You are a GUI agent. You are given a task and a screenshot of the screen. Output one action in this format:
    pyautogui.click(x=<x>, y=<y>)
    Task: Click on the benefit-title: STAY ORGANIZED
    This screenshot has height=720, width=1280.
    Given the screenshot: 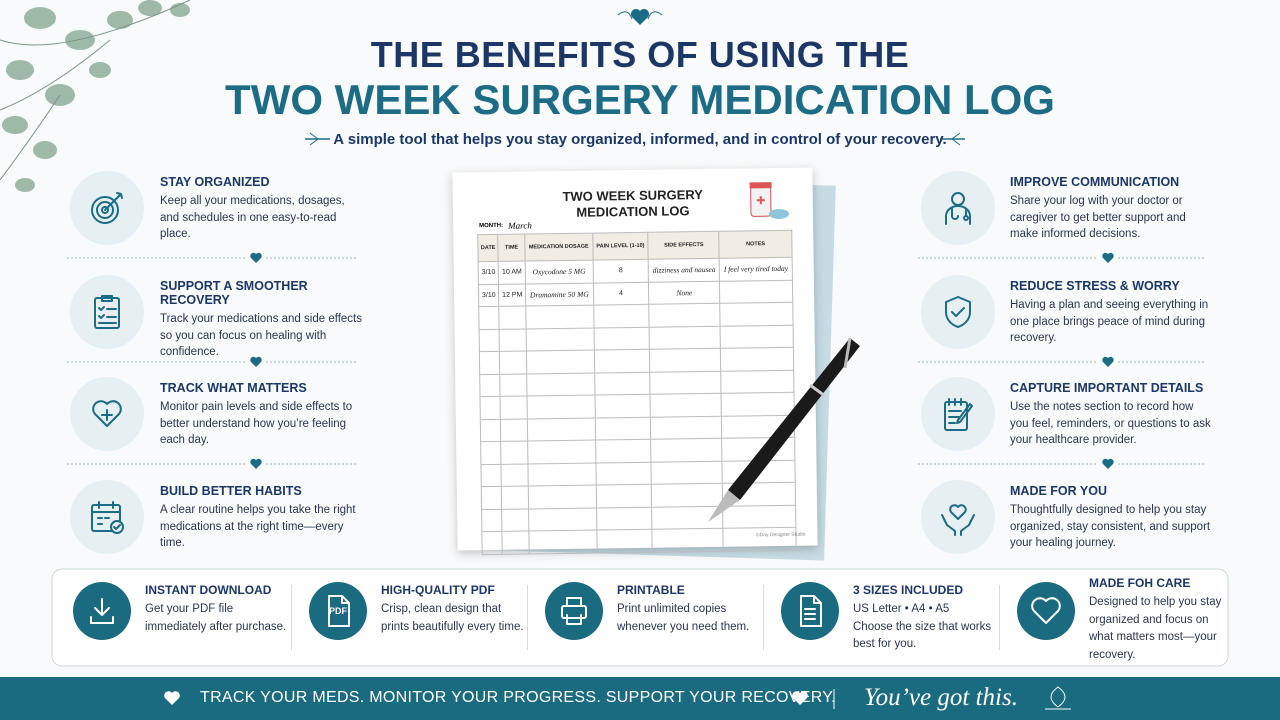 What is the action you would take?
    pyautogui.click(x=215, y=182)
    